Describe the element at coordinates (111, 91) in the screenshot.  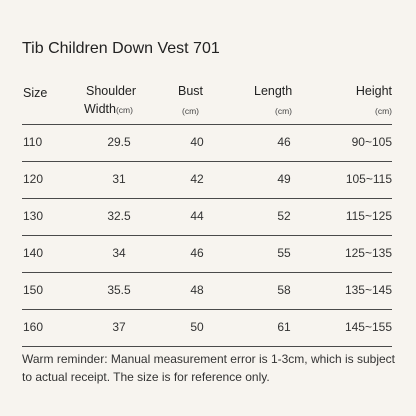
I see `header-shoulder-line1: Shoulder` at that location.